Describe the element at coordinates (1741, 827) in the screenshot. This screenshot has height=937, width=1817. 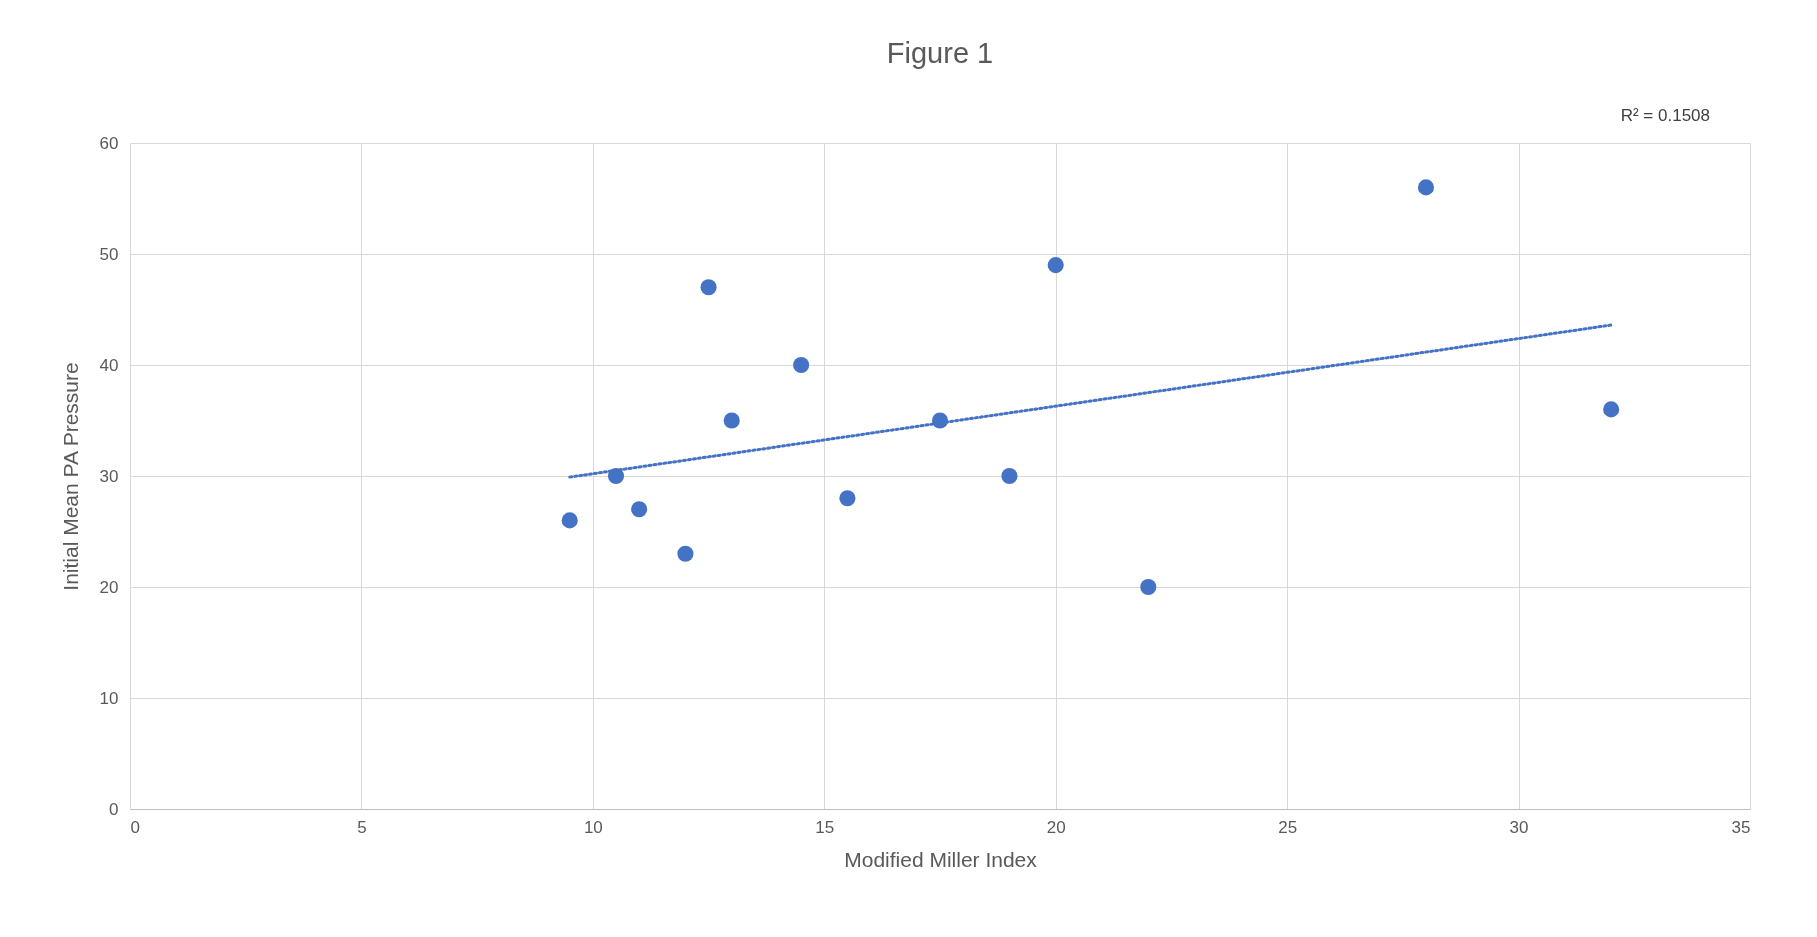
I see `x-tick-label: 35` at that location.